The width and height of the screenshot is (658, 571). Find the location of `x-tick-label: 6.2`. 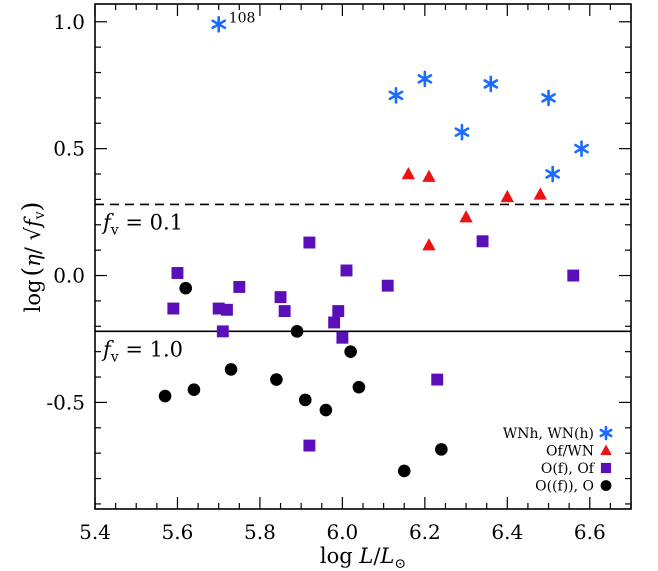

x-tick-label: 6.2 is located at coordinates (425, 532).